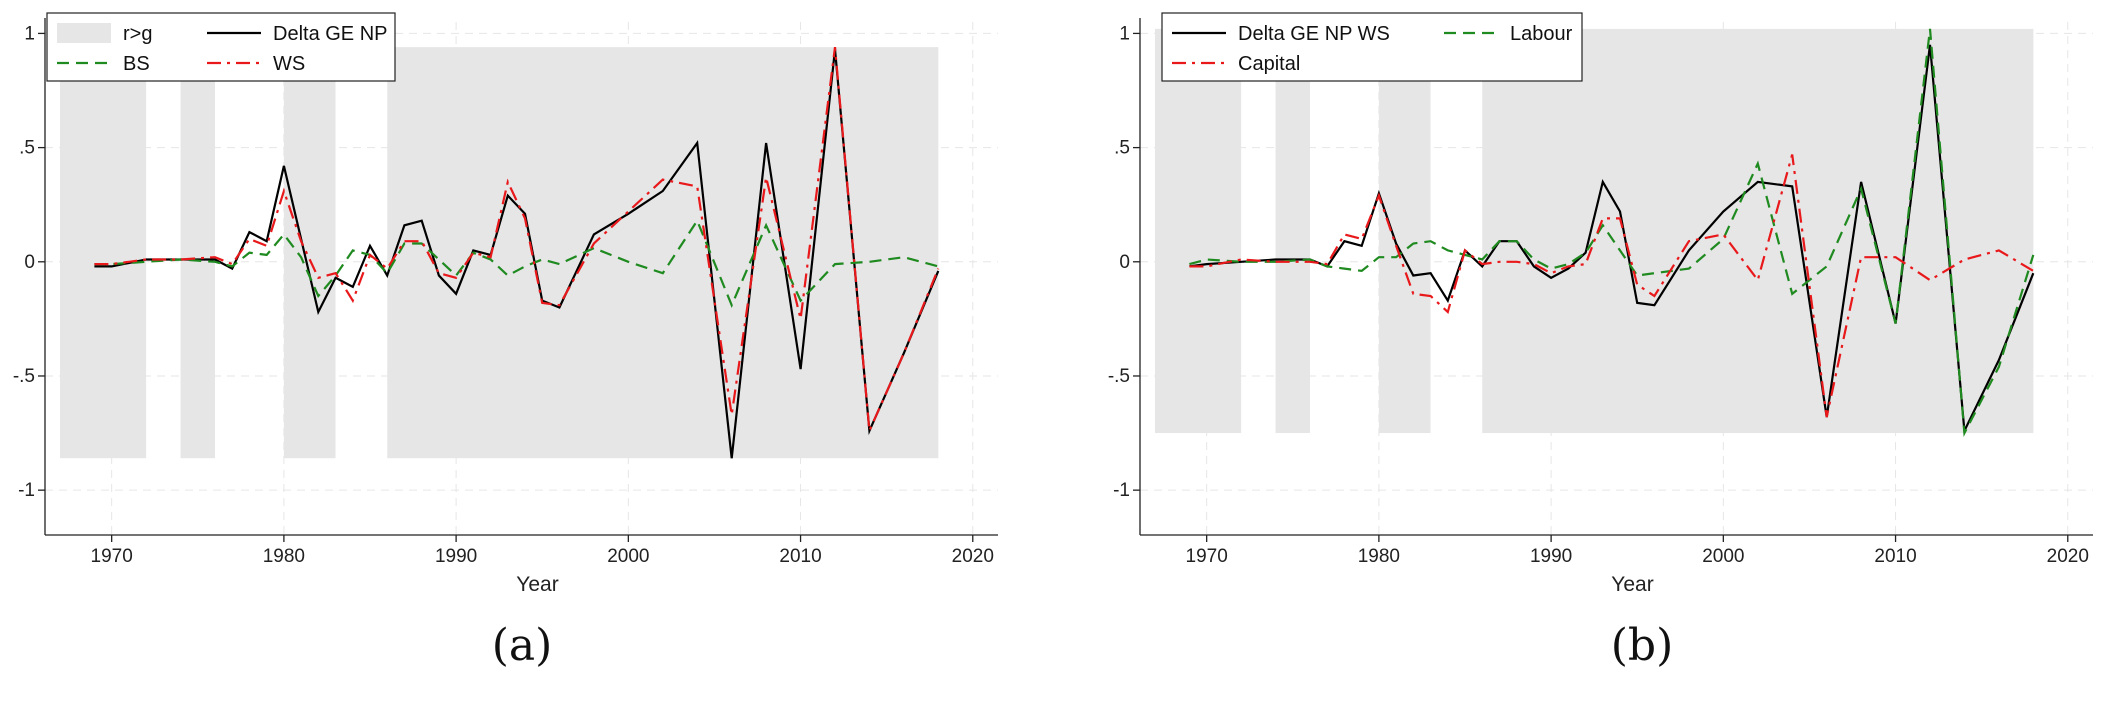 Image resolution: width=2128 pixels, height=718 pixels. I want to click on legend: Delta GE NP WS Labour Capital, so click(1372, 47).